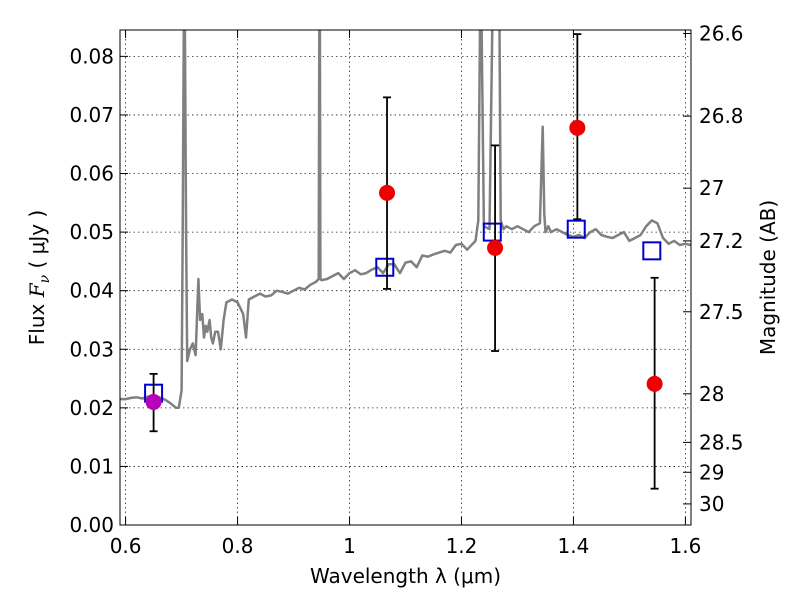 The image size is (800, 600). Describe the element at coordinates (91, 349) in the screenshot. I see `y-tick-label: 0.03` at that location.